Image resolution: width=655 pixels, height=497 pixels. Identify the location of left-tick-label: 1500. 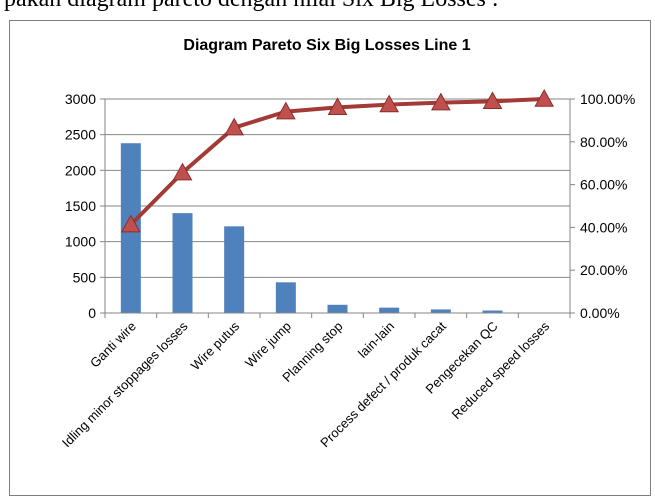
(80, 206).